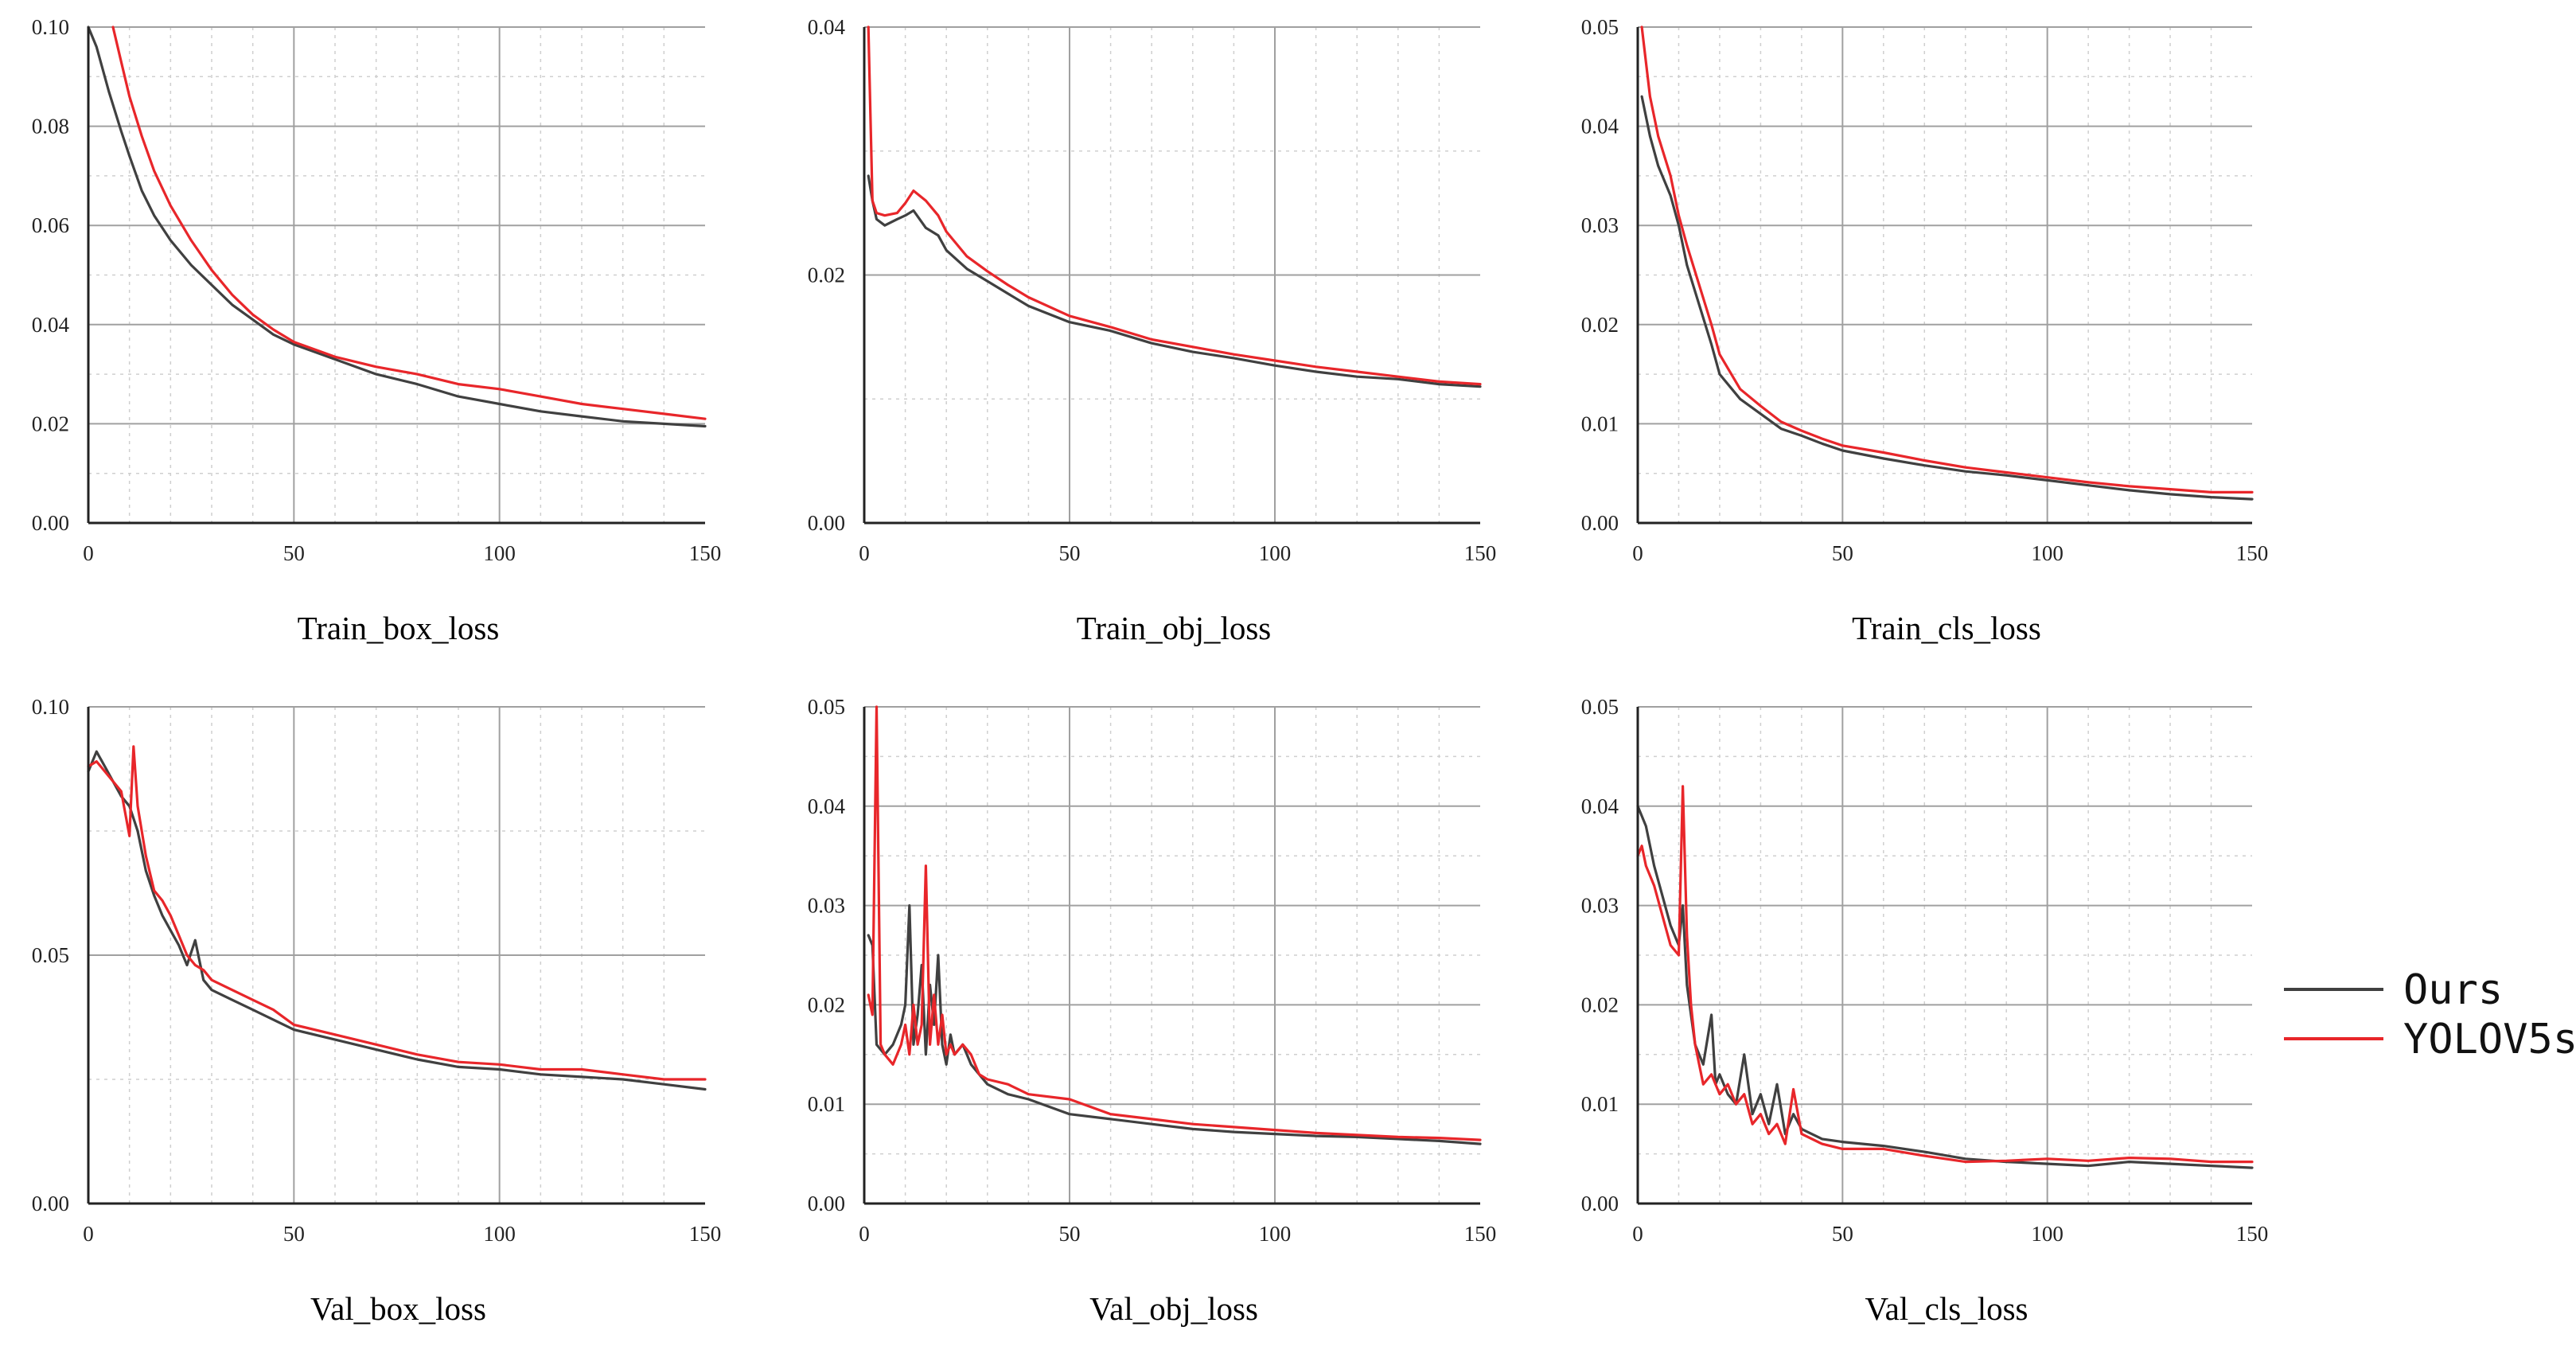 Image resolution: width=2576 pixels, height=1346 pixels. What do you see at coordinates (2393, 990) in the screenshot?
I see `legend-entry-ours: Ours` at bounding box center [2393, 990].